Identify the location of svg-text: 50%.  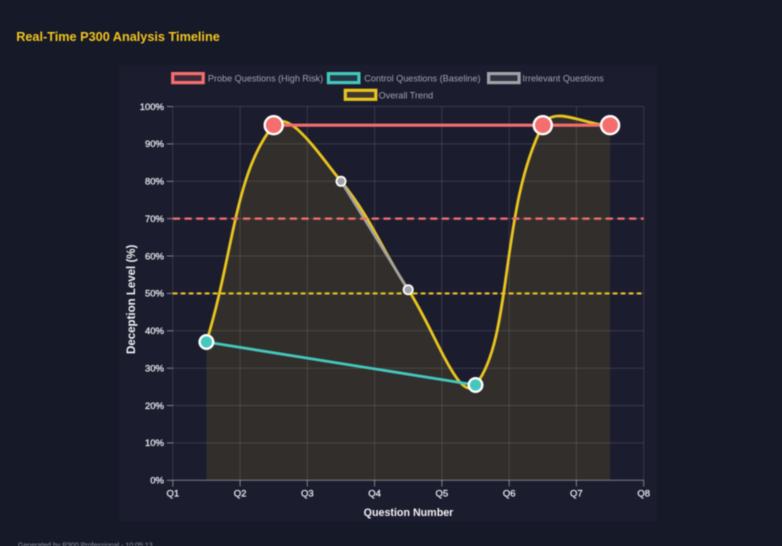
(155, 294).